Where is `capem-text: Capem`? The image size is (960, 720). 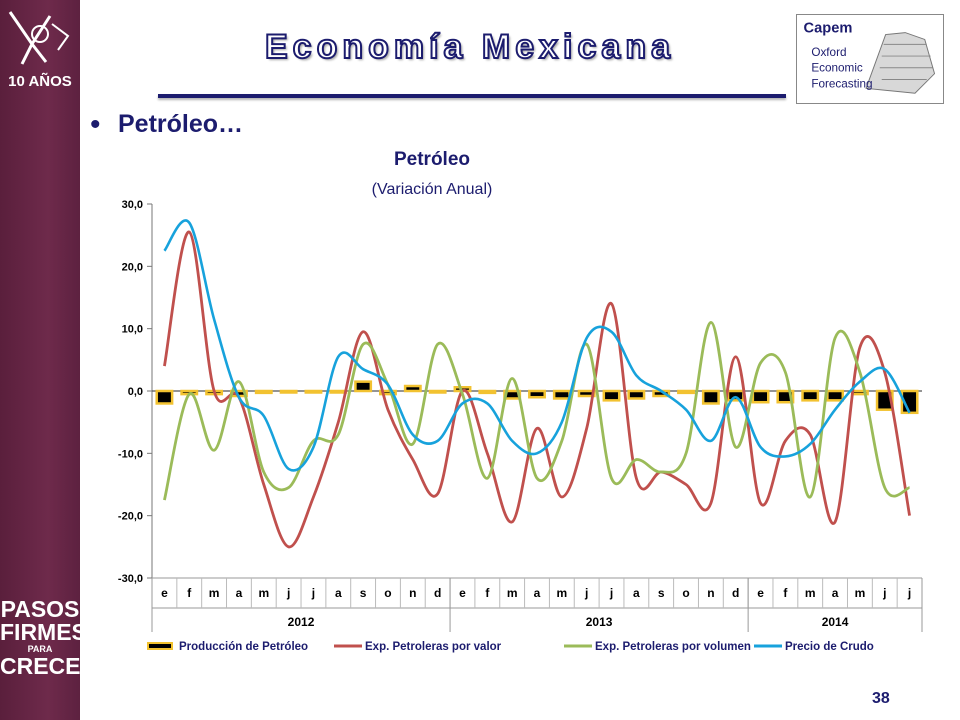
capem-text: Capem is located at coordinates (828, 29).